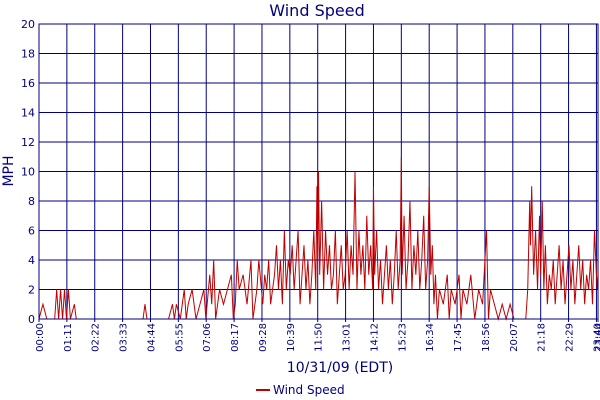  I want to click on x-tick-label: 18:56, so click(486, 337).